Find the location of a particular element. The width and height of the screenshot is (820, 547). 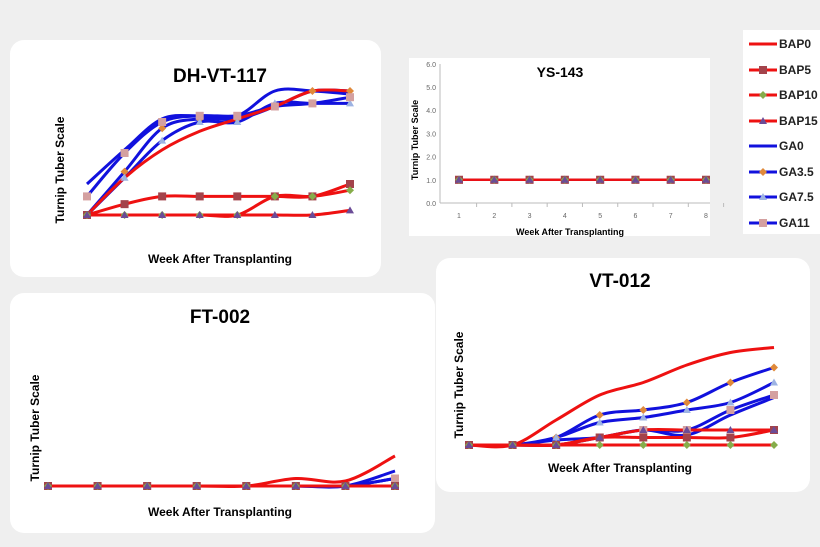

legend-label: GA0 is located at coordinates (791, 146).